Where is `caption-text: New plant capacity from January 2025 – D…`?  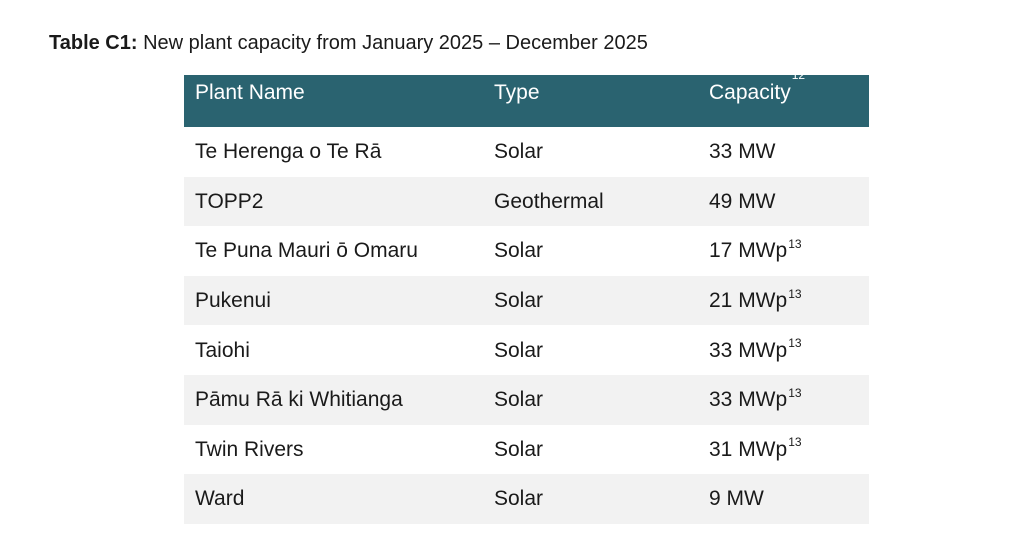 caption-text: New plant capacity from January 2025 – D… is located at coordinates (395, 43).